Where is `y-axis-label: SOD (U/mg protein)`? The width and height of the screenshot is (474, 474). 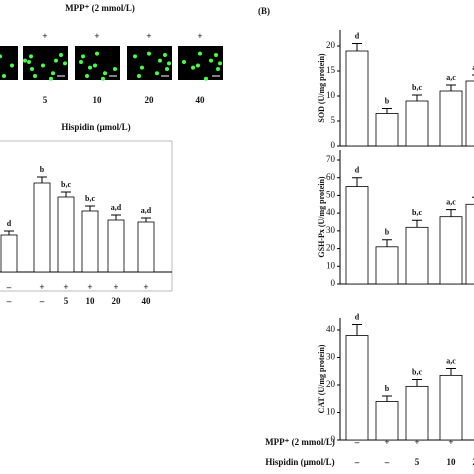
y-axis-label: SOD (U/mg protein) is located at coordinates (321, 88).